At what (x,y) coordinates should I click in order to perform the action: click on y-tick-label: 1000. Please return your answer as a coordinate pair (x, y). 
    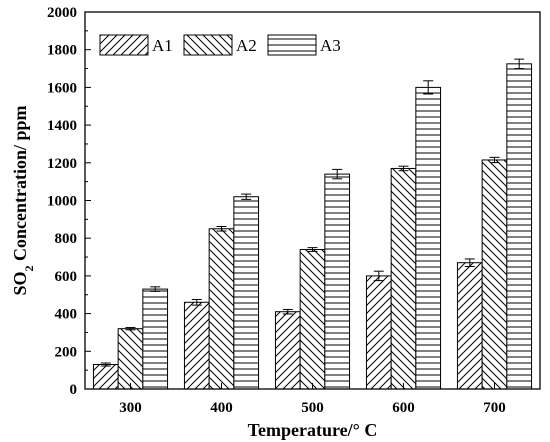
    Looking at the image, I should click on (62, 202).